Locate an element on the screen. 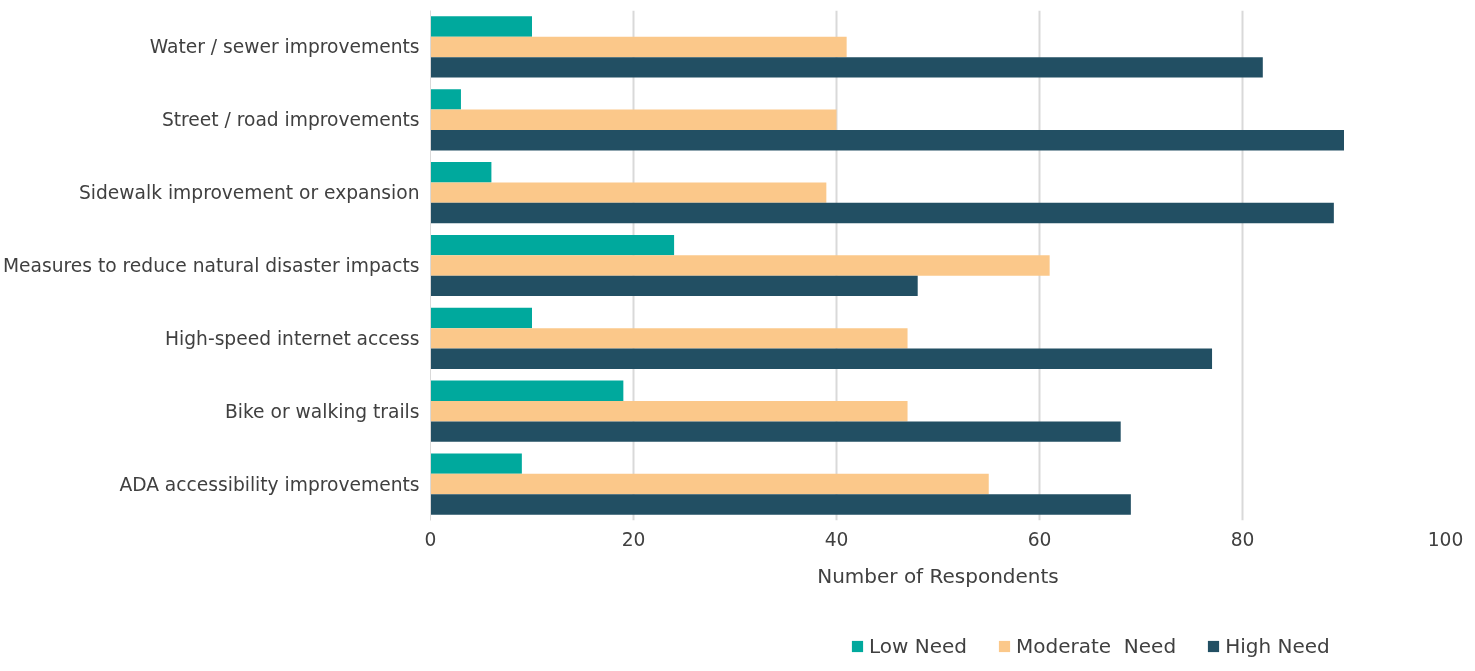  x-tick-label: 100 is located at coordinates (1445, 539).